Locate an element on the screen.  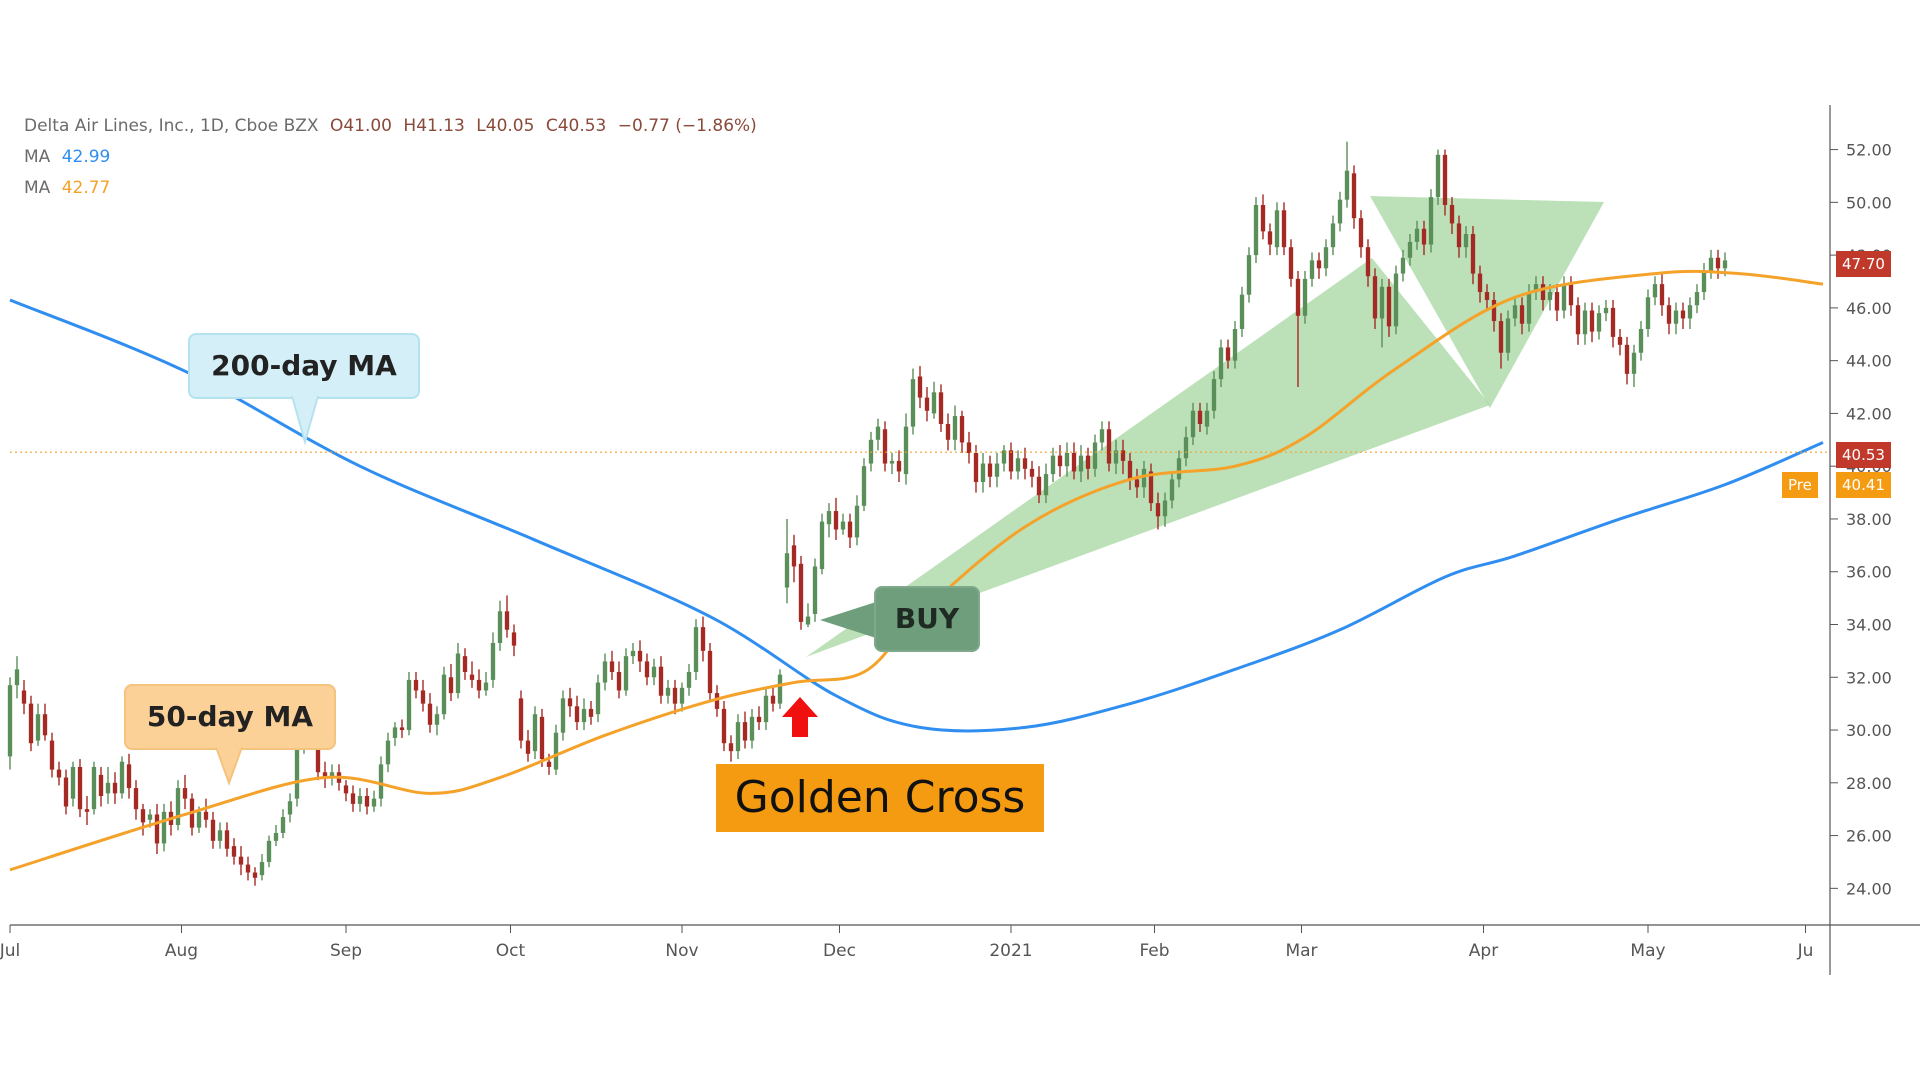
y-tick-label: 26.00 is located at coordinates (1869, 836).